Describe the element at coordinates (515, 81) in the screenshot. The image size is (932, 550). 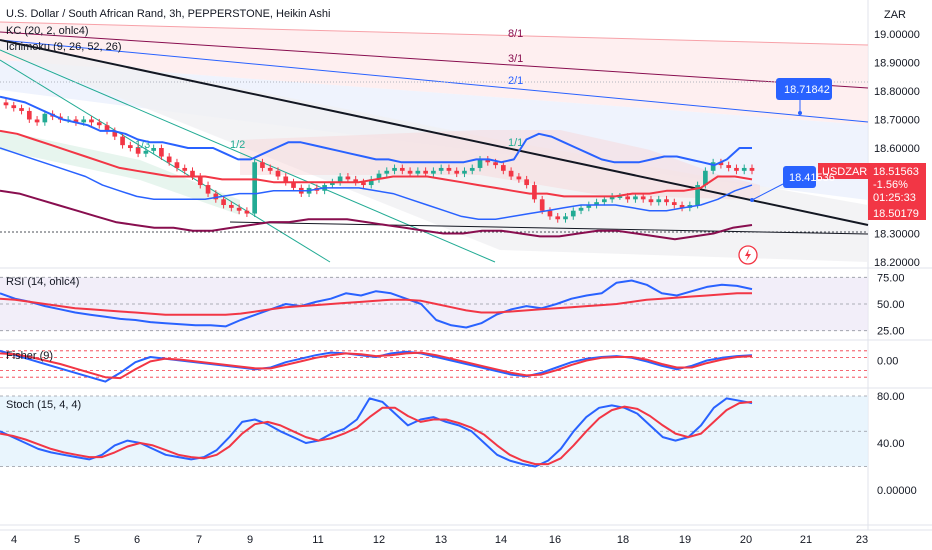
I see `fib-label: 2/1` at that location.